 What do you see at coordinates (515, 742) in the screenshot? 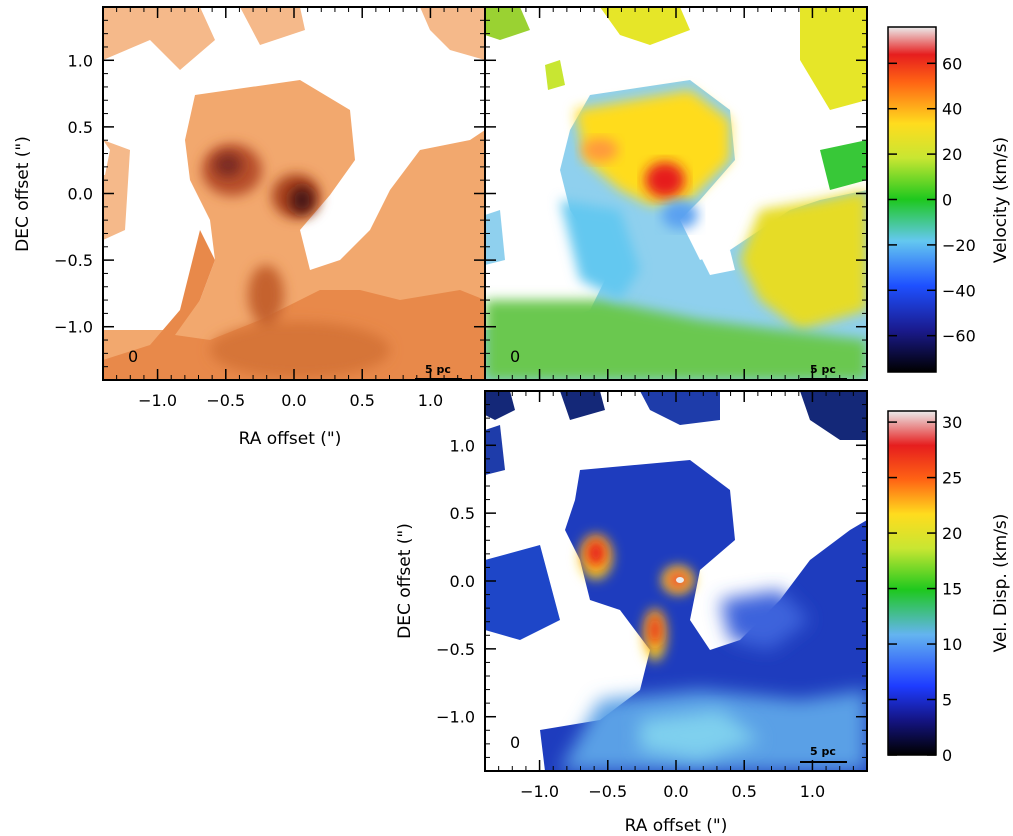
I see `beam-marker-3: 0` at bounding box center [515, 742].